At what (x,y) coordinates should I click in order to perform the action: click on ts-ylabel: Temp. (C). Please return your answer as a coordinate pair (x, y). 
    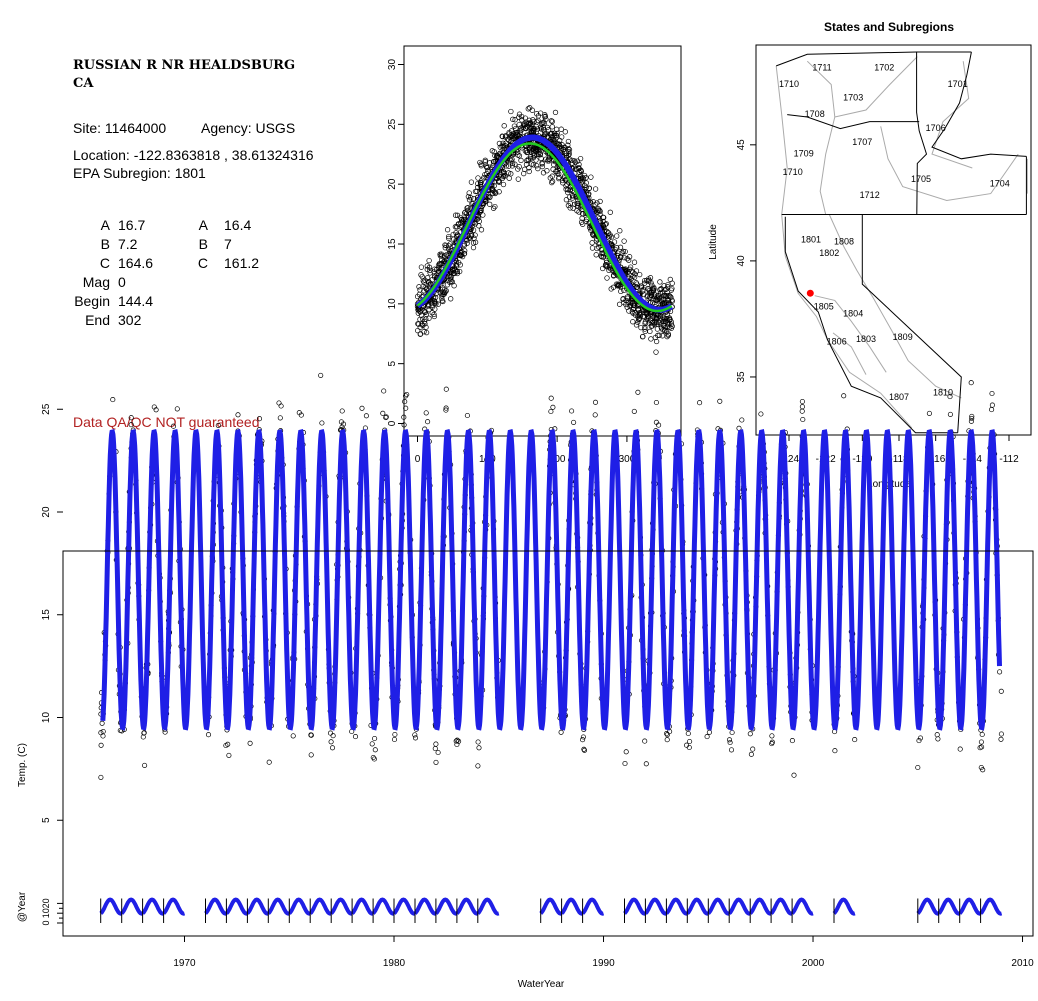
    Looking at the image, I should click on (22, 765).